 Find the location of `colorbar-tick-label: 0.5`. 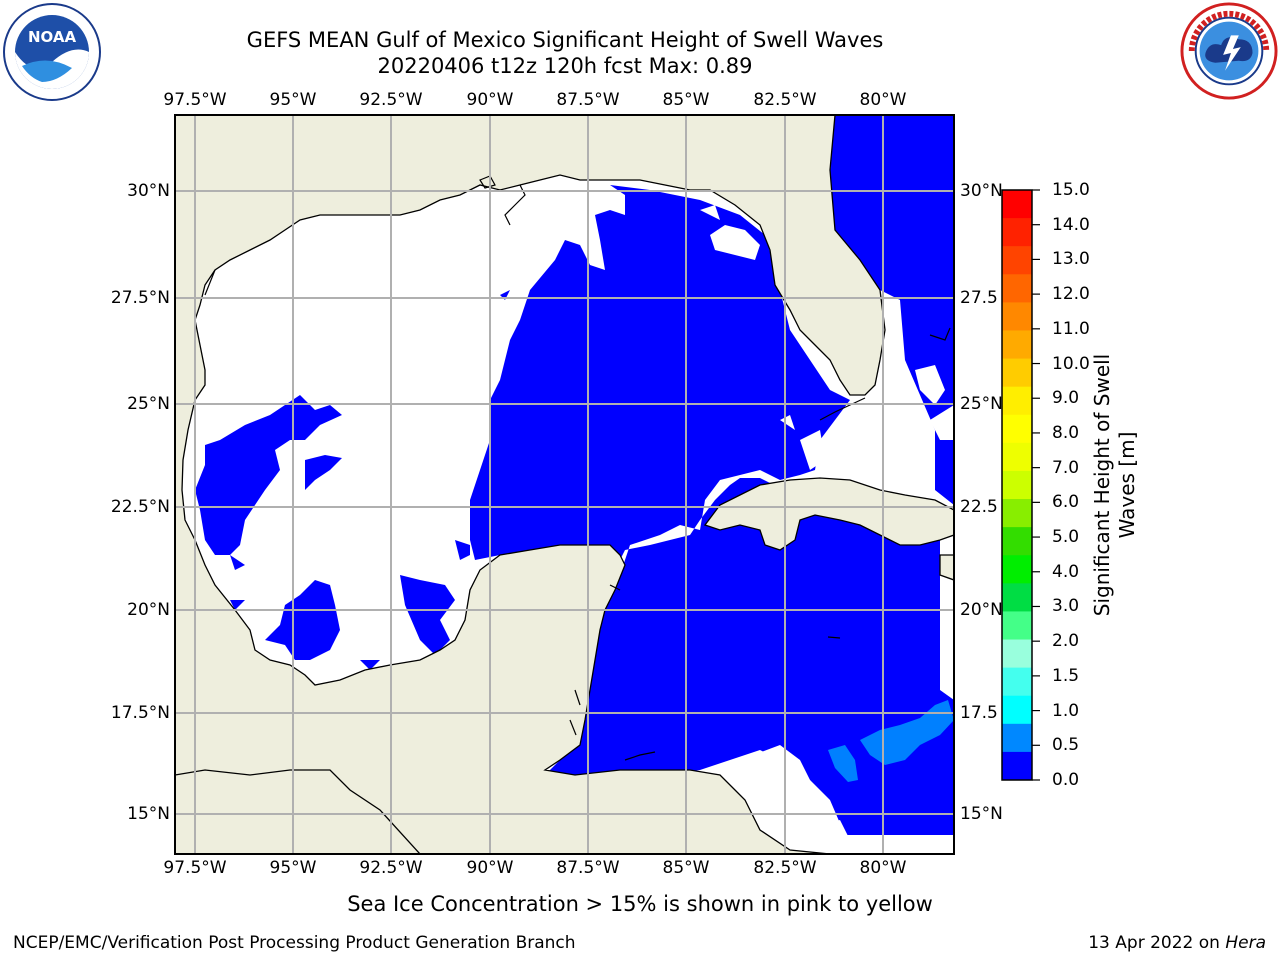

colorbar-tick-label: 0.5 is located at coordinates (1066, 745).